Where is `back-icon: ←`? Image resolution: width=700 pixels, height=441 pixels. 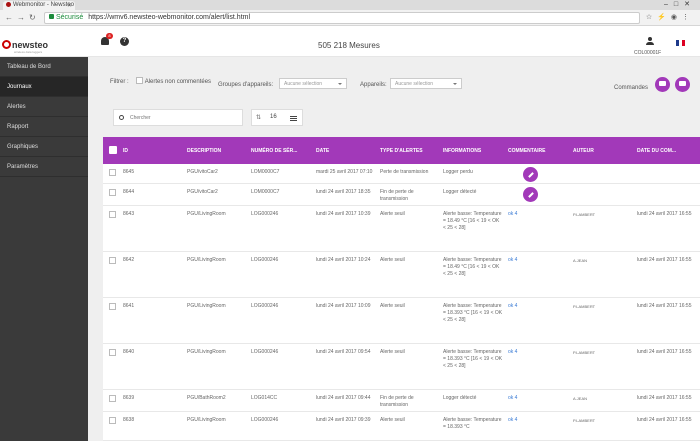 back-icon: ← is located at coordinates (9, 17).